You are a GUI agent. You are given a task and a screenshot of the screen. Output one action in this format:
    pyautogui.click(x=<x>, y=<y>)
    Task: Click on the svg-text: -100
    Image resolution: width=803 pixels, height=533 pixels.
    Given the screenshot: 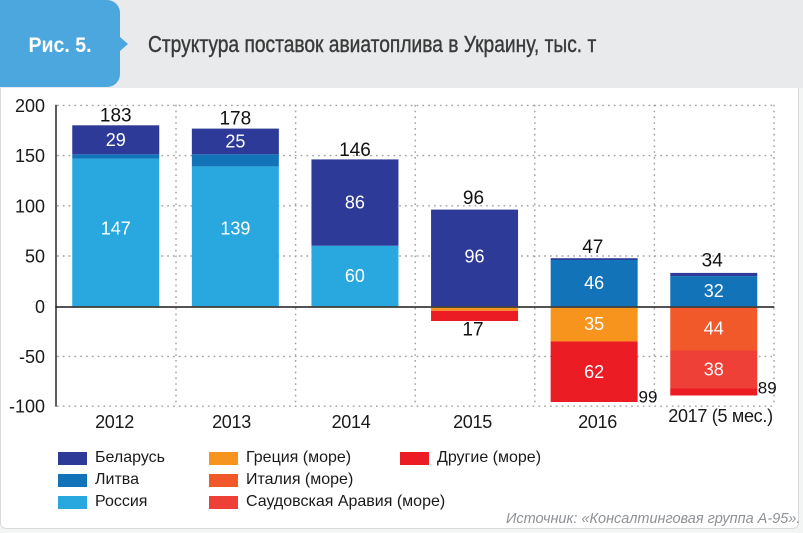 What is the action you would take?
    pyautogui.click(x=27, y=406)
    